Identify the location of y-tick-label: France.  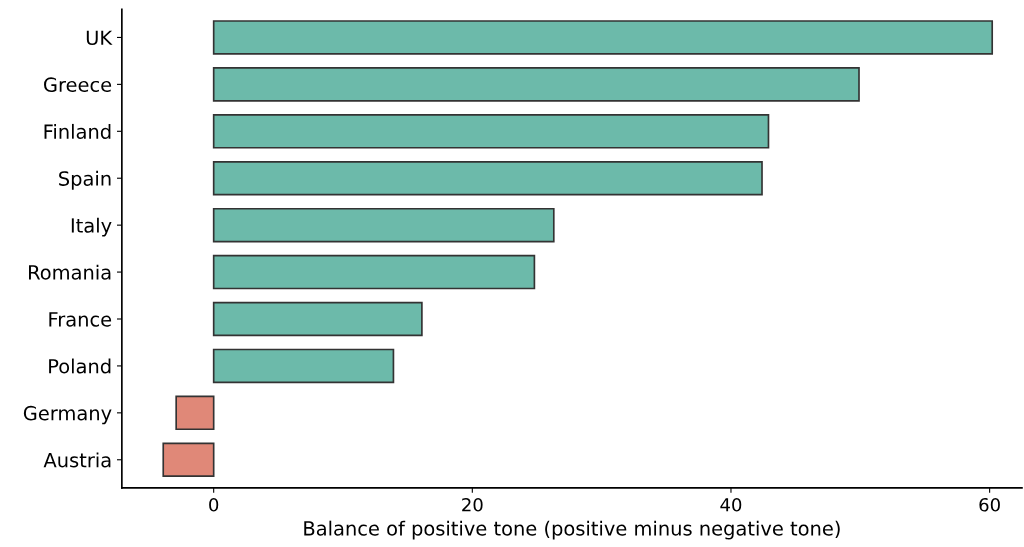
(80, 319).